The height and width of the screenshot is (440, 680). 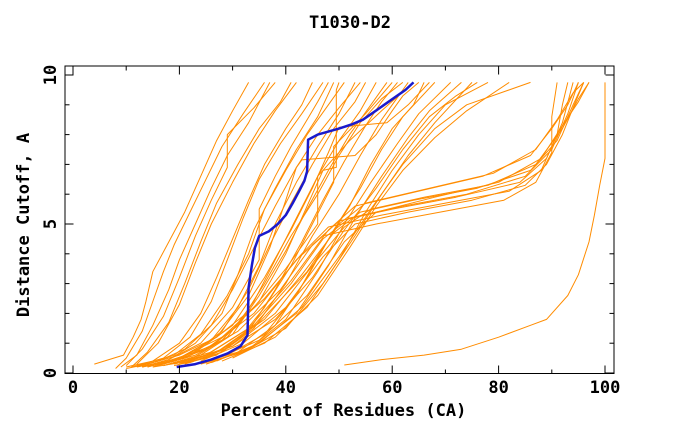 What do you see at coordinates (73, 388) in the screenshot?
I see `x-tick-label: 0` at bounding box center [73, 388].